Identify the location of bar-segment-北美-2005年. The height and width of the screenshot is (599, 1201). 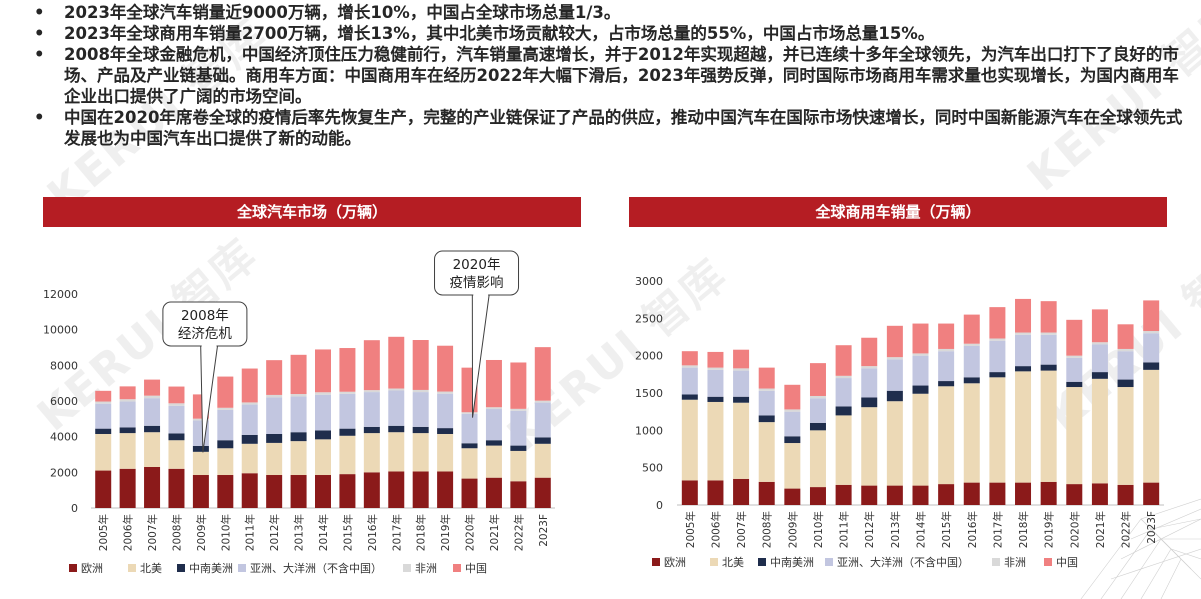
(689, 440).